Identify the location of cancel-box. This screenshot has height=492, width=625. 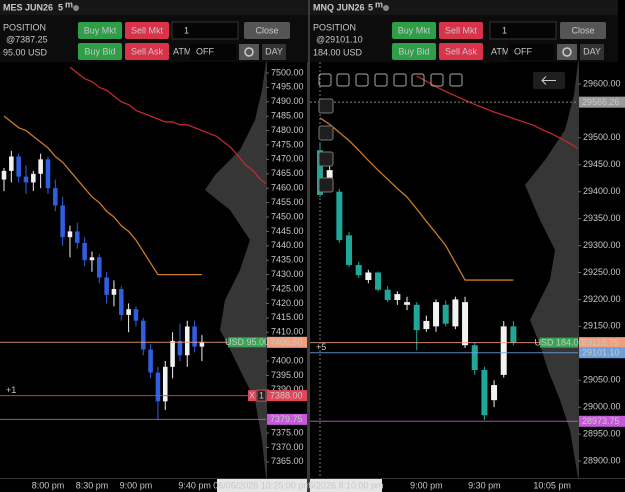
(252, 396).